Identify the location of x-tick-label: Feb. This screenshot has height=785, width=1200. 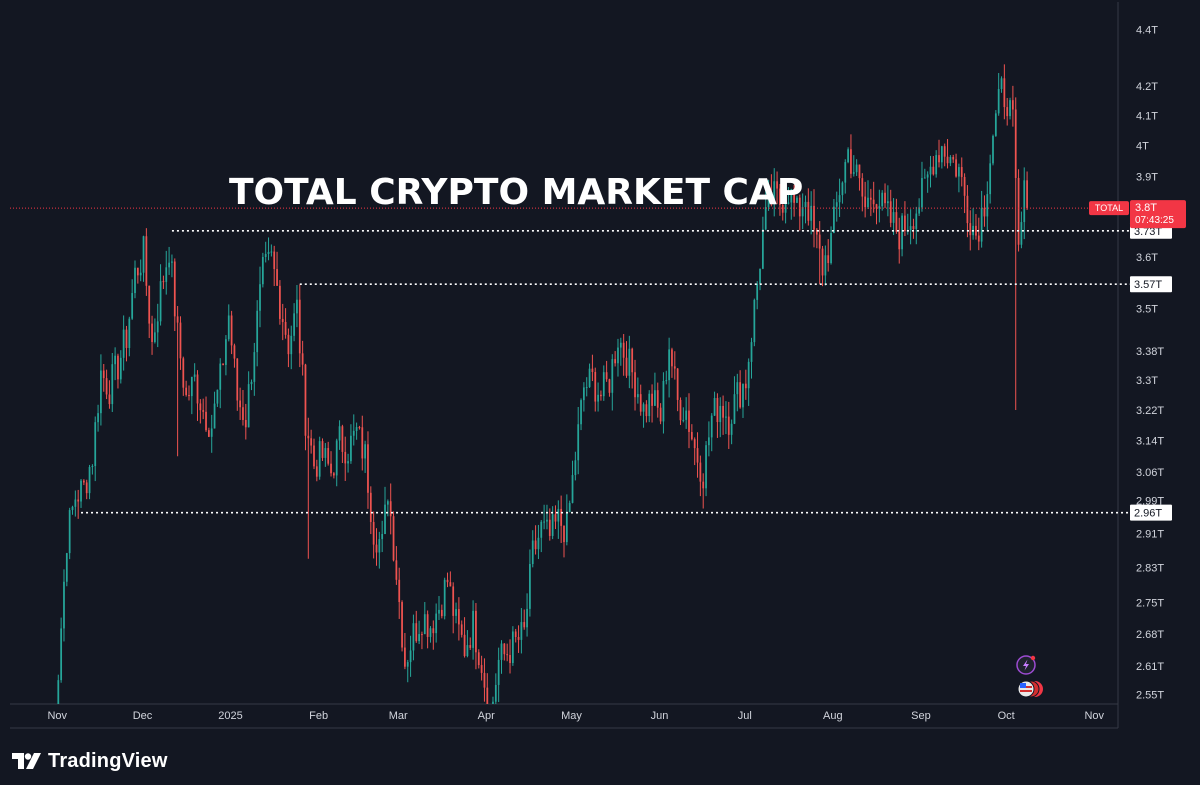
(318, 716).